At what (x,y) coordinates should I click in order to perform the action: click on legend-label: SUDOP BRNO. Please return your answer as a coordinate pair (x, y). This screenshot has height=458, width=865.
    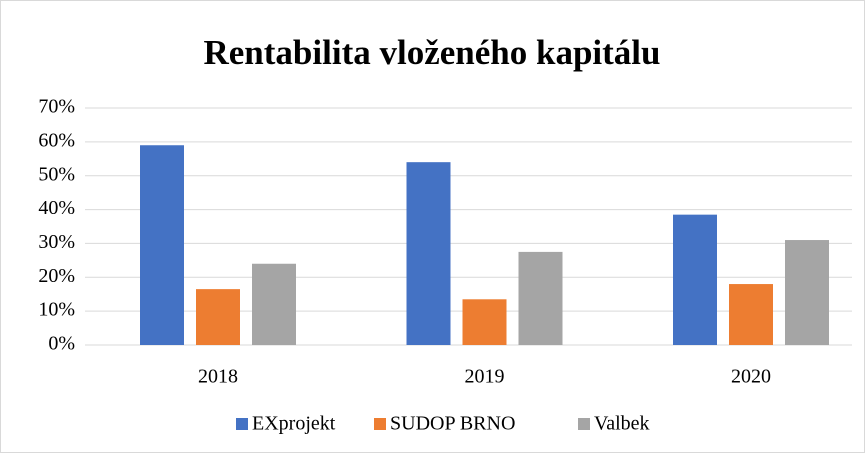
    Looking at the image, I should click on (452, 424).